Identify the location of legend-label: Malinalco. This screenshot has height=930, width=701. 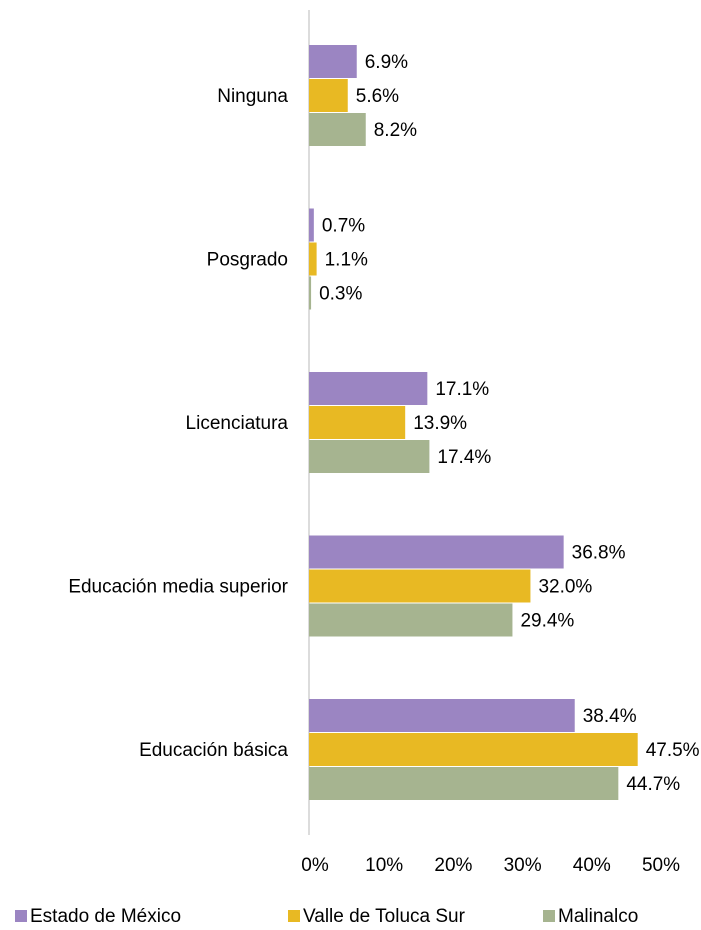
(598, 916).